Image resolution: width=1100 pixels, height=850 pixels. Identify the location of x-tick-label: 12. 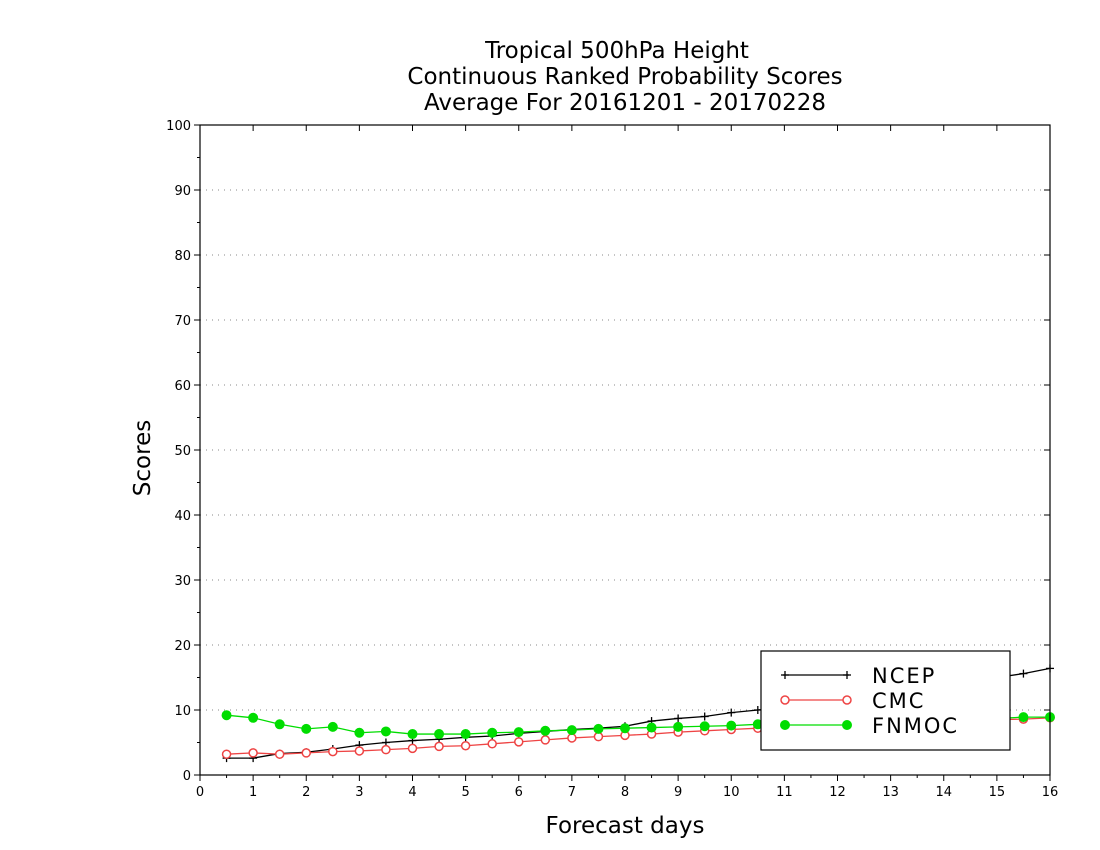
(837, 792).